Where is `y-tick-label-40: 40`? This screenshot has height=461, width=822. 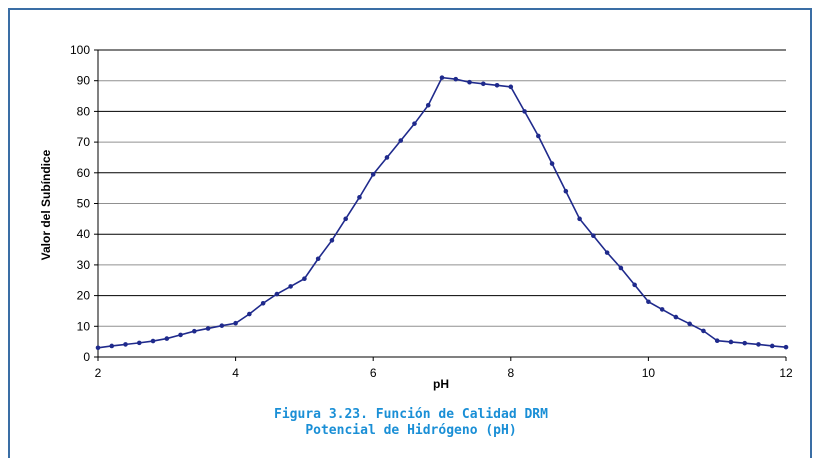 y-tick-label-40: 40 is located at coordinates (84, 234).